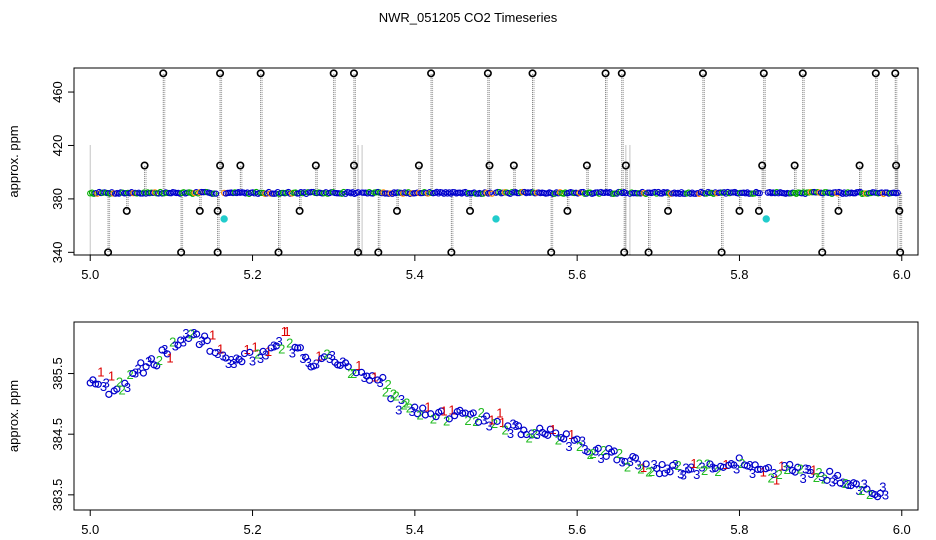 The image size is (936, 540). Describe the element at coordinates (57, 434) in the screenshot. I see `y-tick-label: 384.5` at that location.